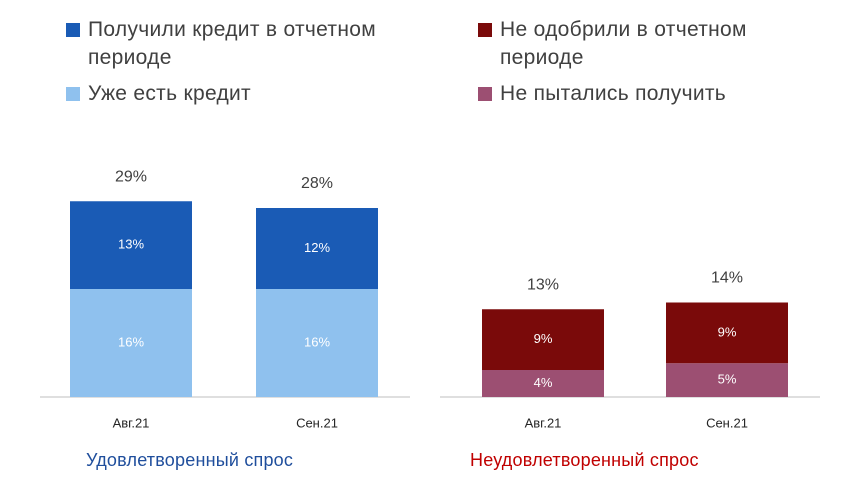 This screenshot has width=847, height=478. Describe the element at coordinates (131, 422) in the screenshot. I see `x-tick-label-satisfied-0: Авг.21` at that location.